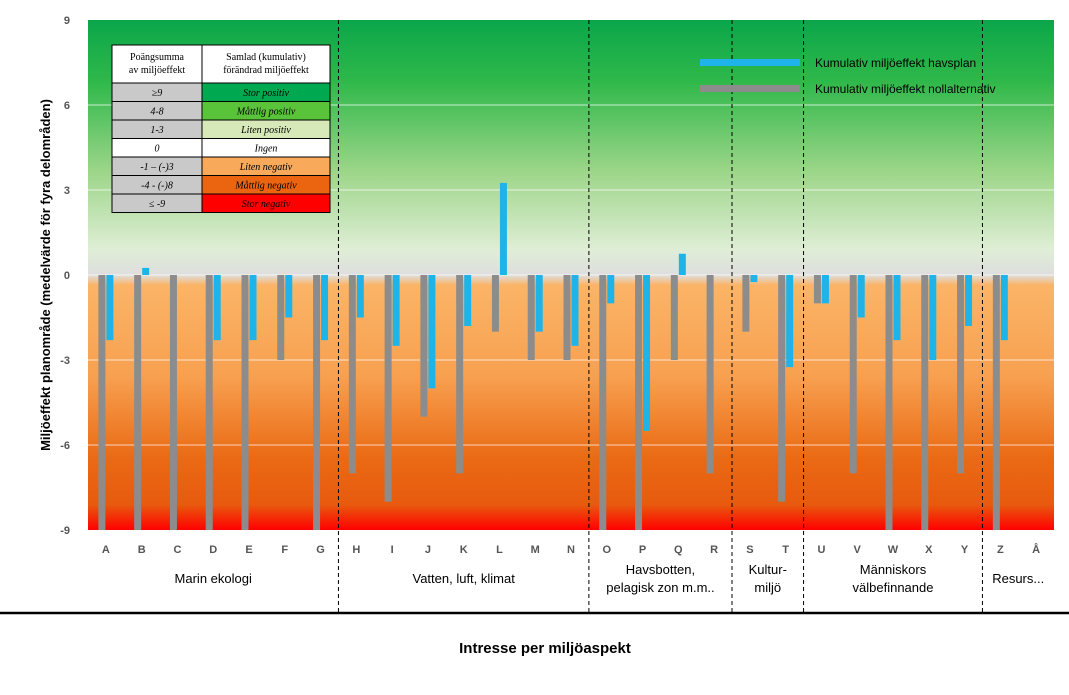 The width and height of the screenshot is (1069, 695). I want to click on bar-havsplan-I, so click(396, 310).